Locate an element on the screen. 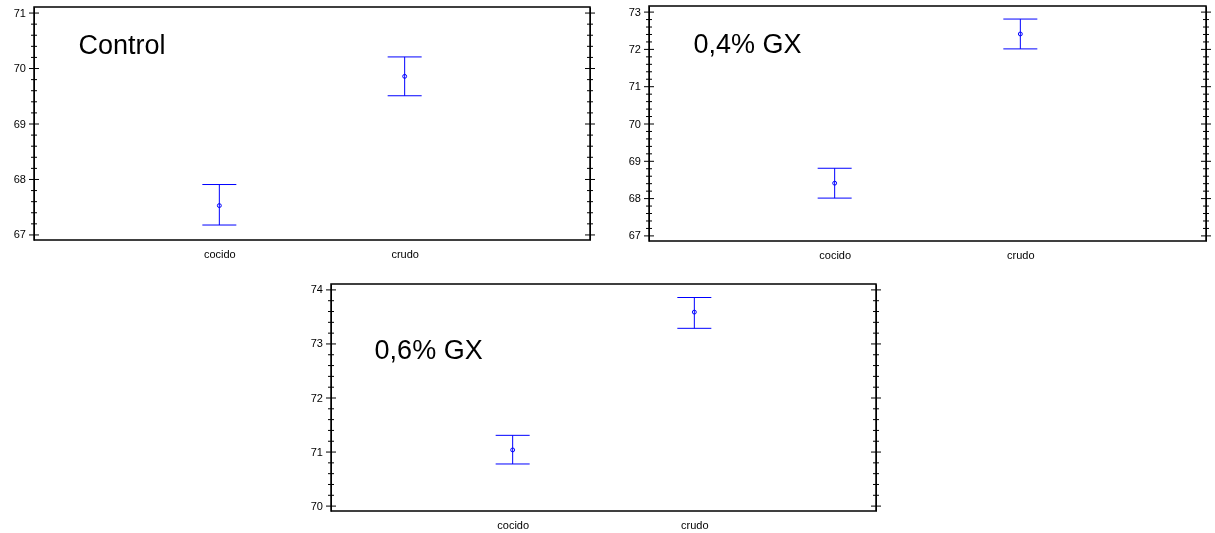 Image resolution: width=1215 pixels, height=533 pixels. y-tick-label: 74 is located at coordinates (316, 289).